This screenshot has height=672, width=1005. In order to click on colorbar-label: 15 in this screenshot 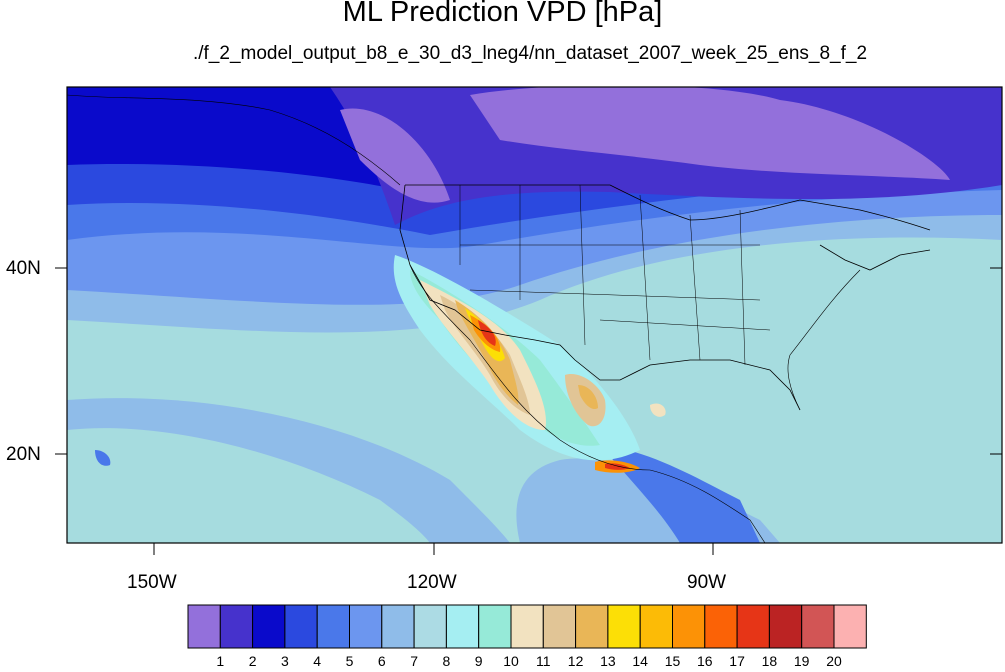, I will do `click(672, 661)`.